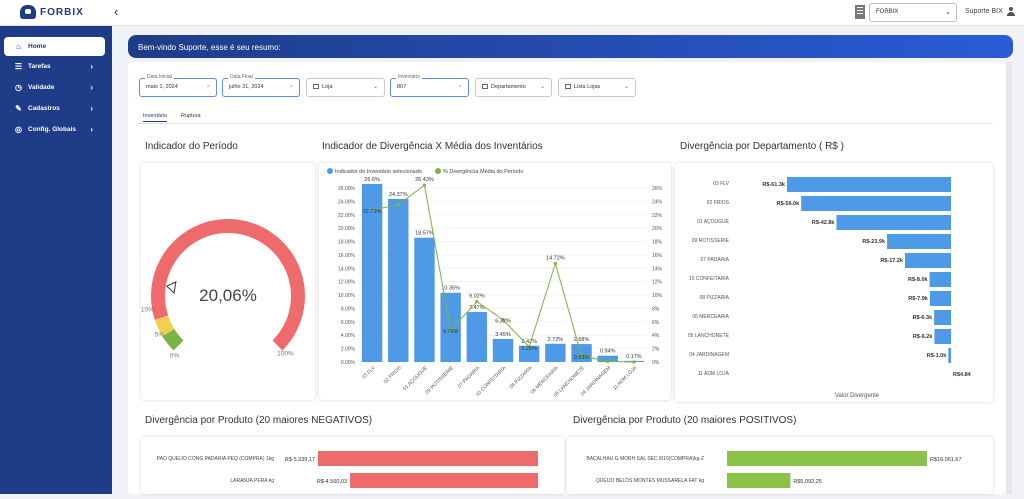 The image size is (1024, 499). I want to click on sidebar-item-home: ⌂ Home, so click(54, 46).